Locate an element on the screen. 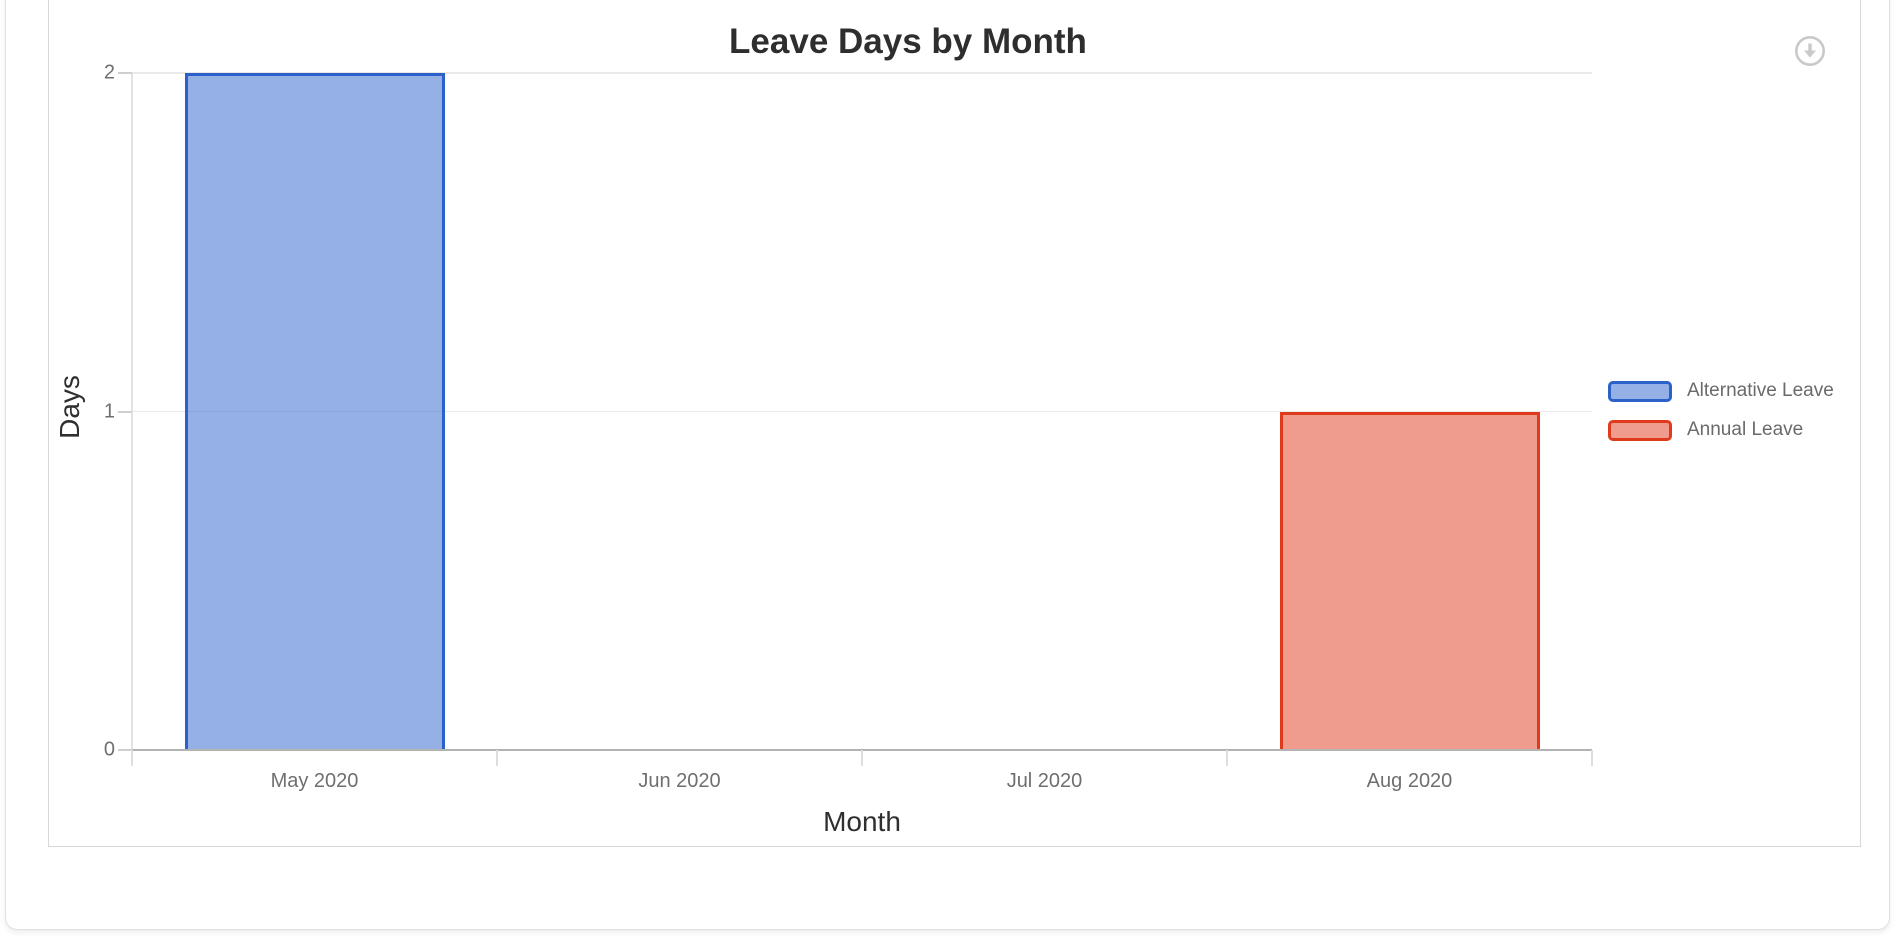  y-axis-title: Days is located at coordinates (69, 407).